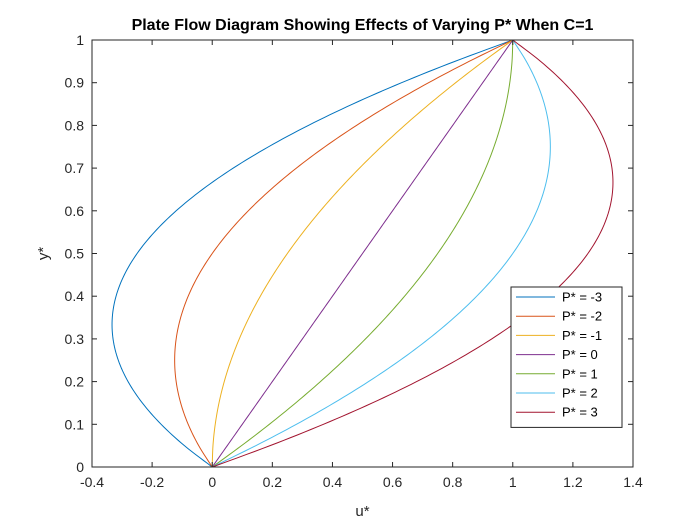 The width and height of the screenshot is (700, 530). I want to click on y-tick: 0.4, so click(349, 296).